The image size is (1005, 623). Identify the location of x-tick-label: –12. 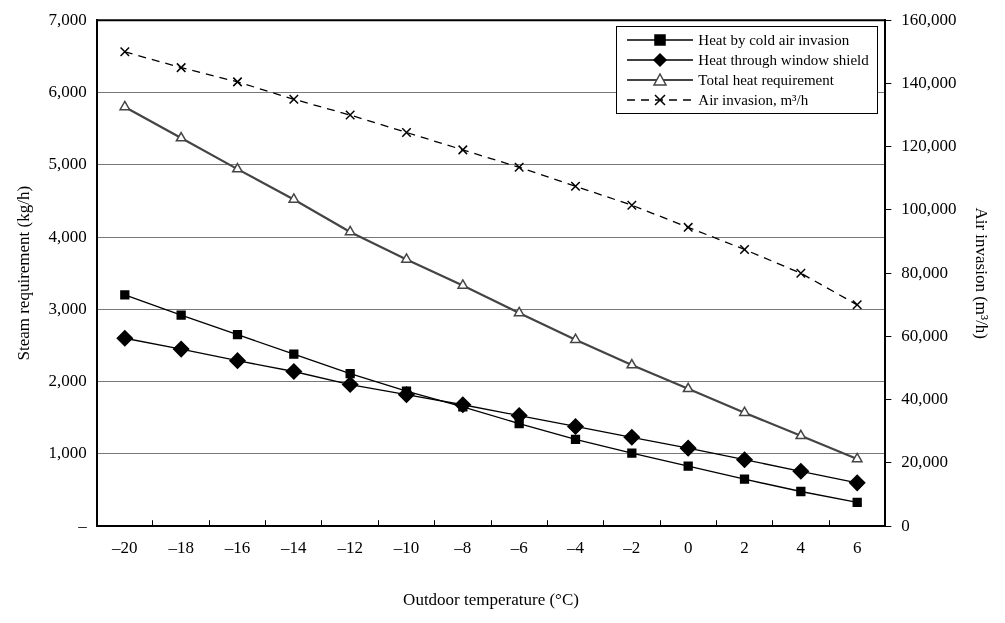
(349, 547).